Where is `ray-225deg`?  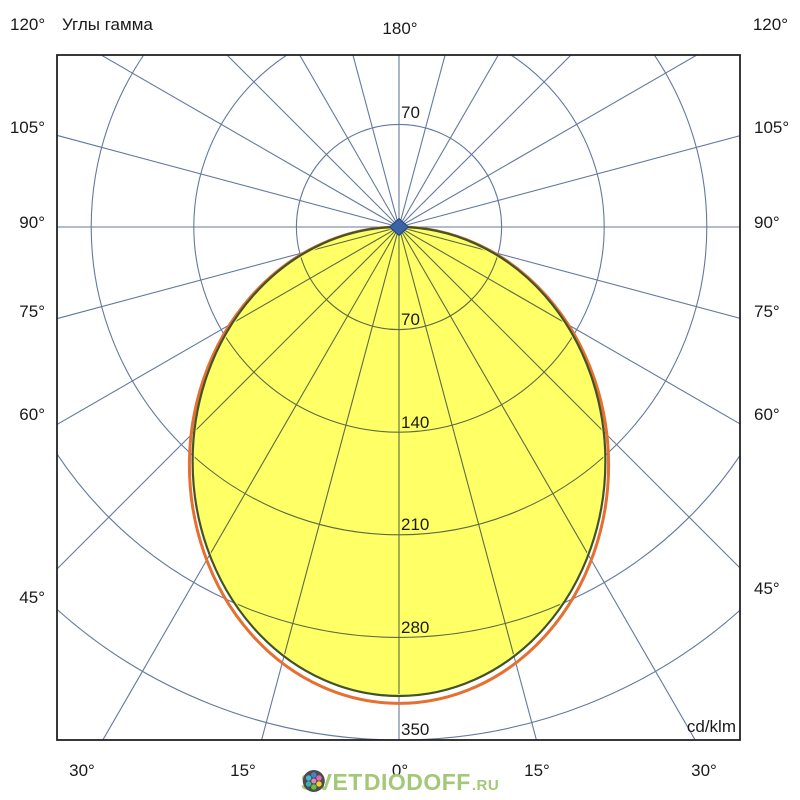 ray-225deg is located at coordinates (313, 141).